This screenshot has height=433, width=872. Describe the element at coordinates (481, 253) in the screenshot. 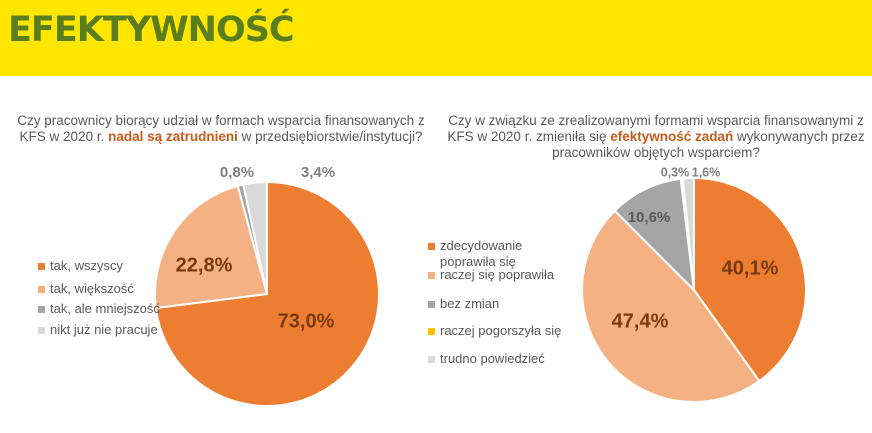

I see `chart2-legend-label-0: zdecydowanie poprawiła się` at that location.